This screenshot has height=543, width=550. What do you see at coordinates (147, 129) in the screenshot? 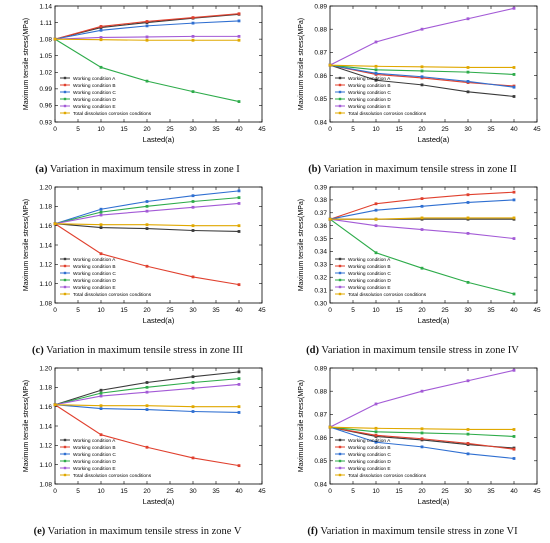
I see `x-tick-label: 20` at bounding box center [147, 129].